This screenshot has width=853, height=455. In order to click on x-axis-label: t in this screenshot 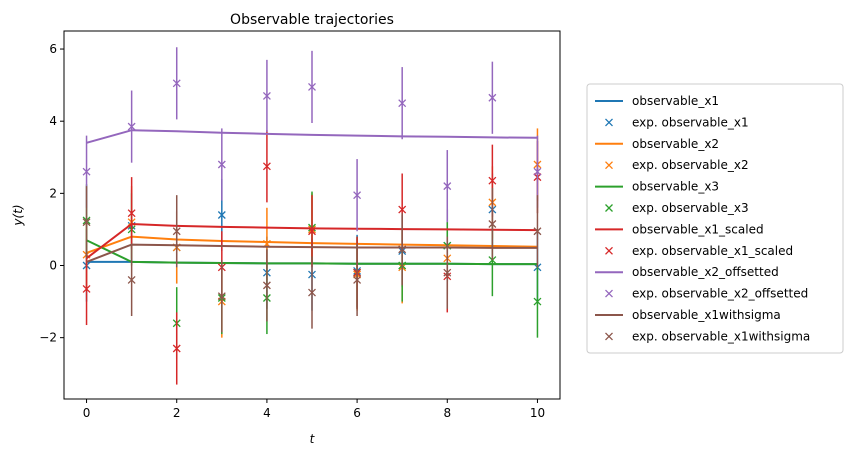, I will do `click(313, 439)`.